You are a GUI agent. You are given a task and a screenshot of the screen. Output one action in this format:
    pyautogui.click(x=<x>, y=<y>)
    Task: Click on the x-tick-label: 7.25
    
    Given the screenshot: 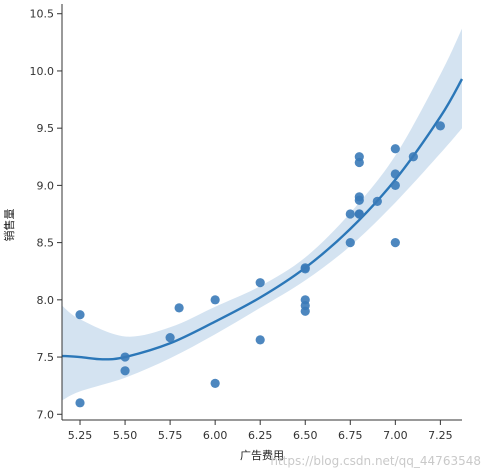 What is the action you would take?
    pyautogui.click(x=440, y=435)
    